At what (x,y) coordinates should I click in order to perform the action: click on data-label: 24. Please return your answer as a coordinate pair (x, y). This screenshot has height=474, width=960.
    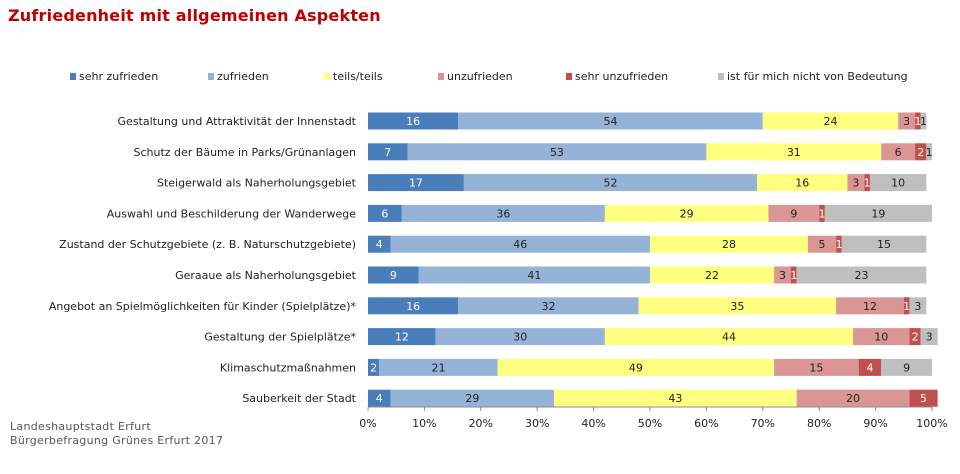
    Looking at the image, I should click on (830, 121).